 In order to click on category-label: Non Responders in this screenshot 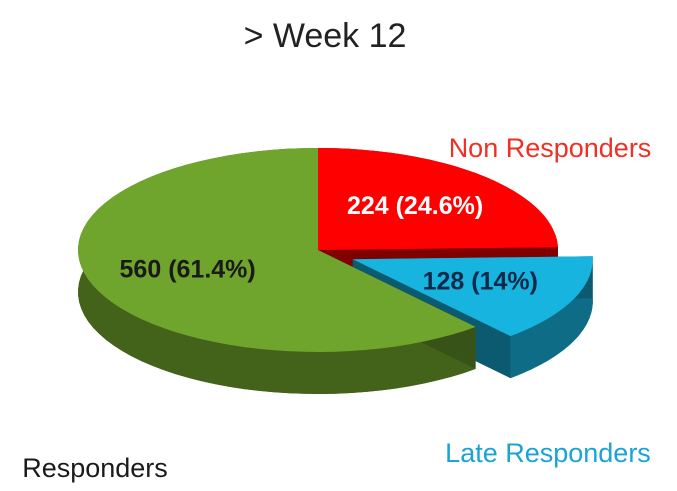, I will do `click(550, 148)`.